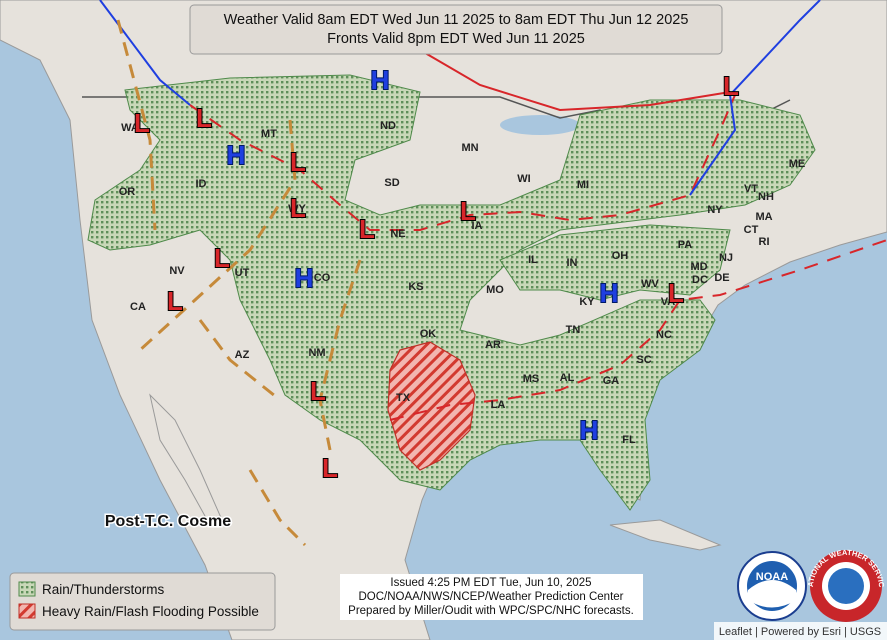  Describe the element at coordinates (531, 379) in the screenshot. I see `state-label: MS` at that location.